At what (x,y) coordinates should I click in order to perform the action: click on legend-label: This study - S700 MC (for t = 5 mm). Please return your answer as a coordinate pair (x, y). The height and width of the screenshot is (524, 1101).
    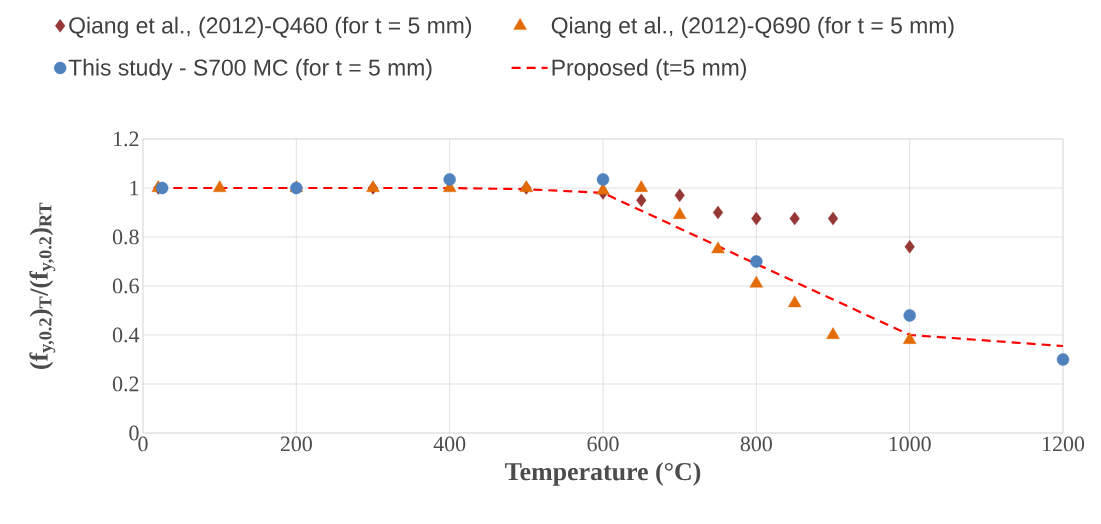
    Looking at the image, I should click on (250, 69).